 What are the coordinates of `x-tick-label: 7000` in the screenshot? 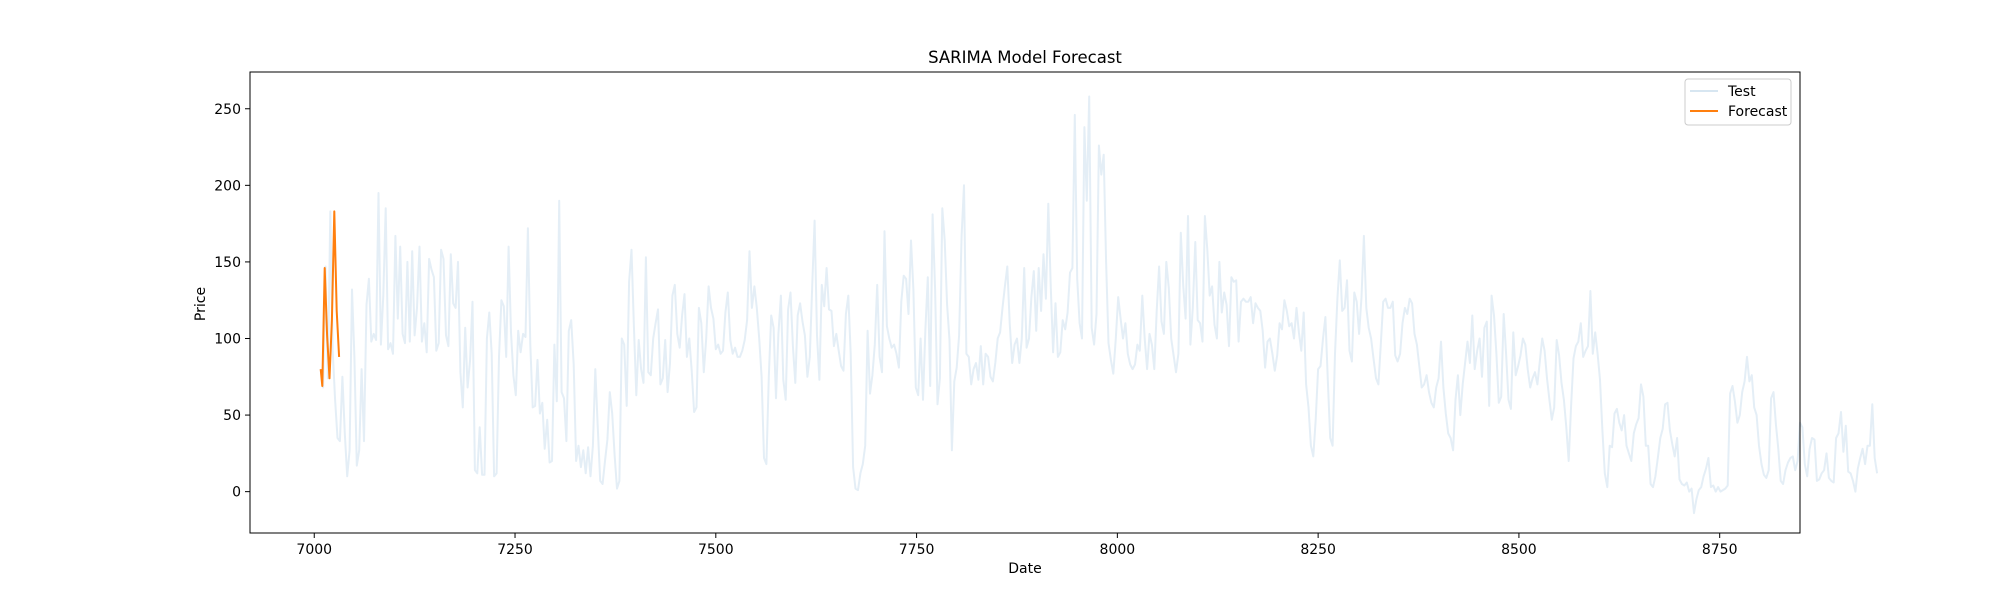 It's located at (314, 550).